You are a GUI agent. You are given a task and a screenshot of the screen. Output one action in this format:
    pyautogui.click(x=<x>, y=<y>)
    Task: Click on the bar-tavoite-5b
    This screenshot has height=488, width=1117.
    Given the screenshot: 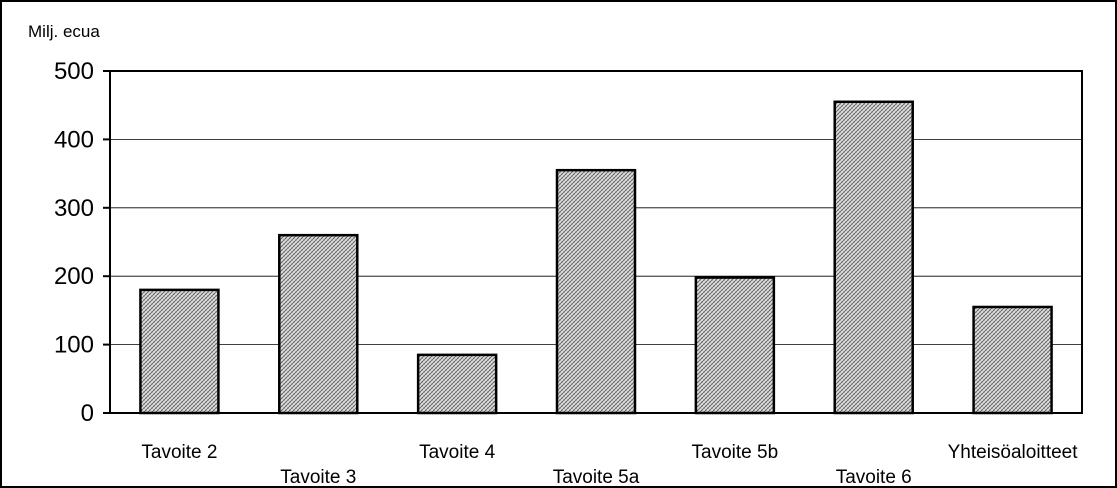 What is the action you would take?
    pyautogui.click(x=735, y=345)
    